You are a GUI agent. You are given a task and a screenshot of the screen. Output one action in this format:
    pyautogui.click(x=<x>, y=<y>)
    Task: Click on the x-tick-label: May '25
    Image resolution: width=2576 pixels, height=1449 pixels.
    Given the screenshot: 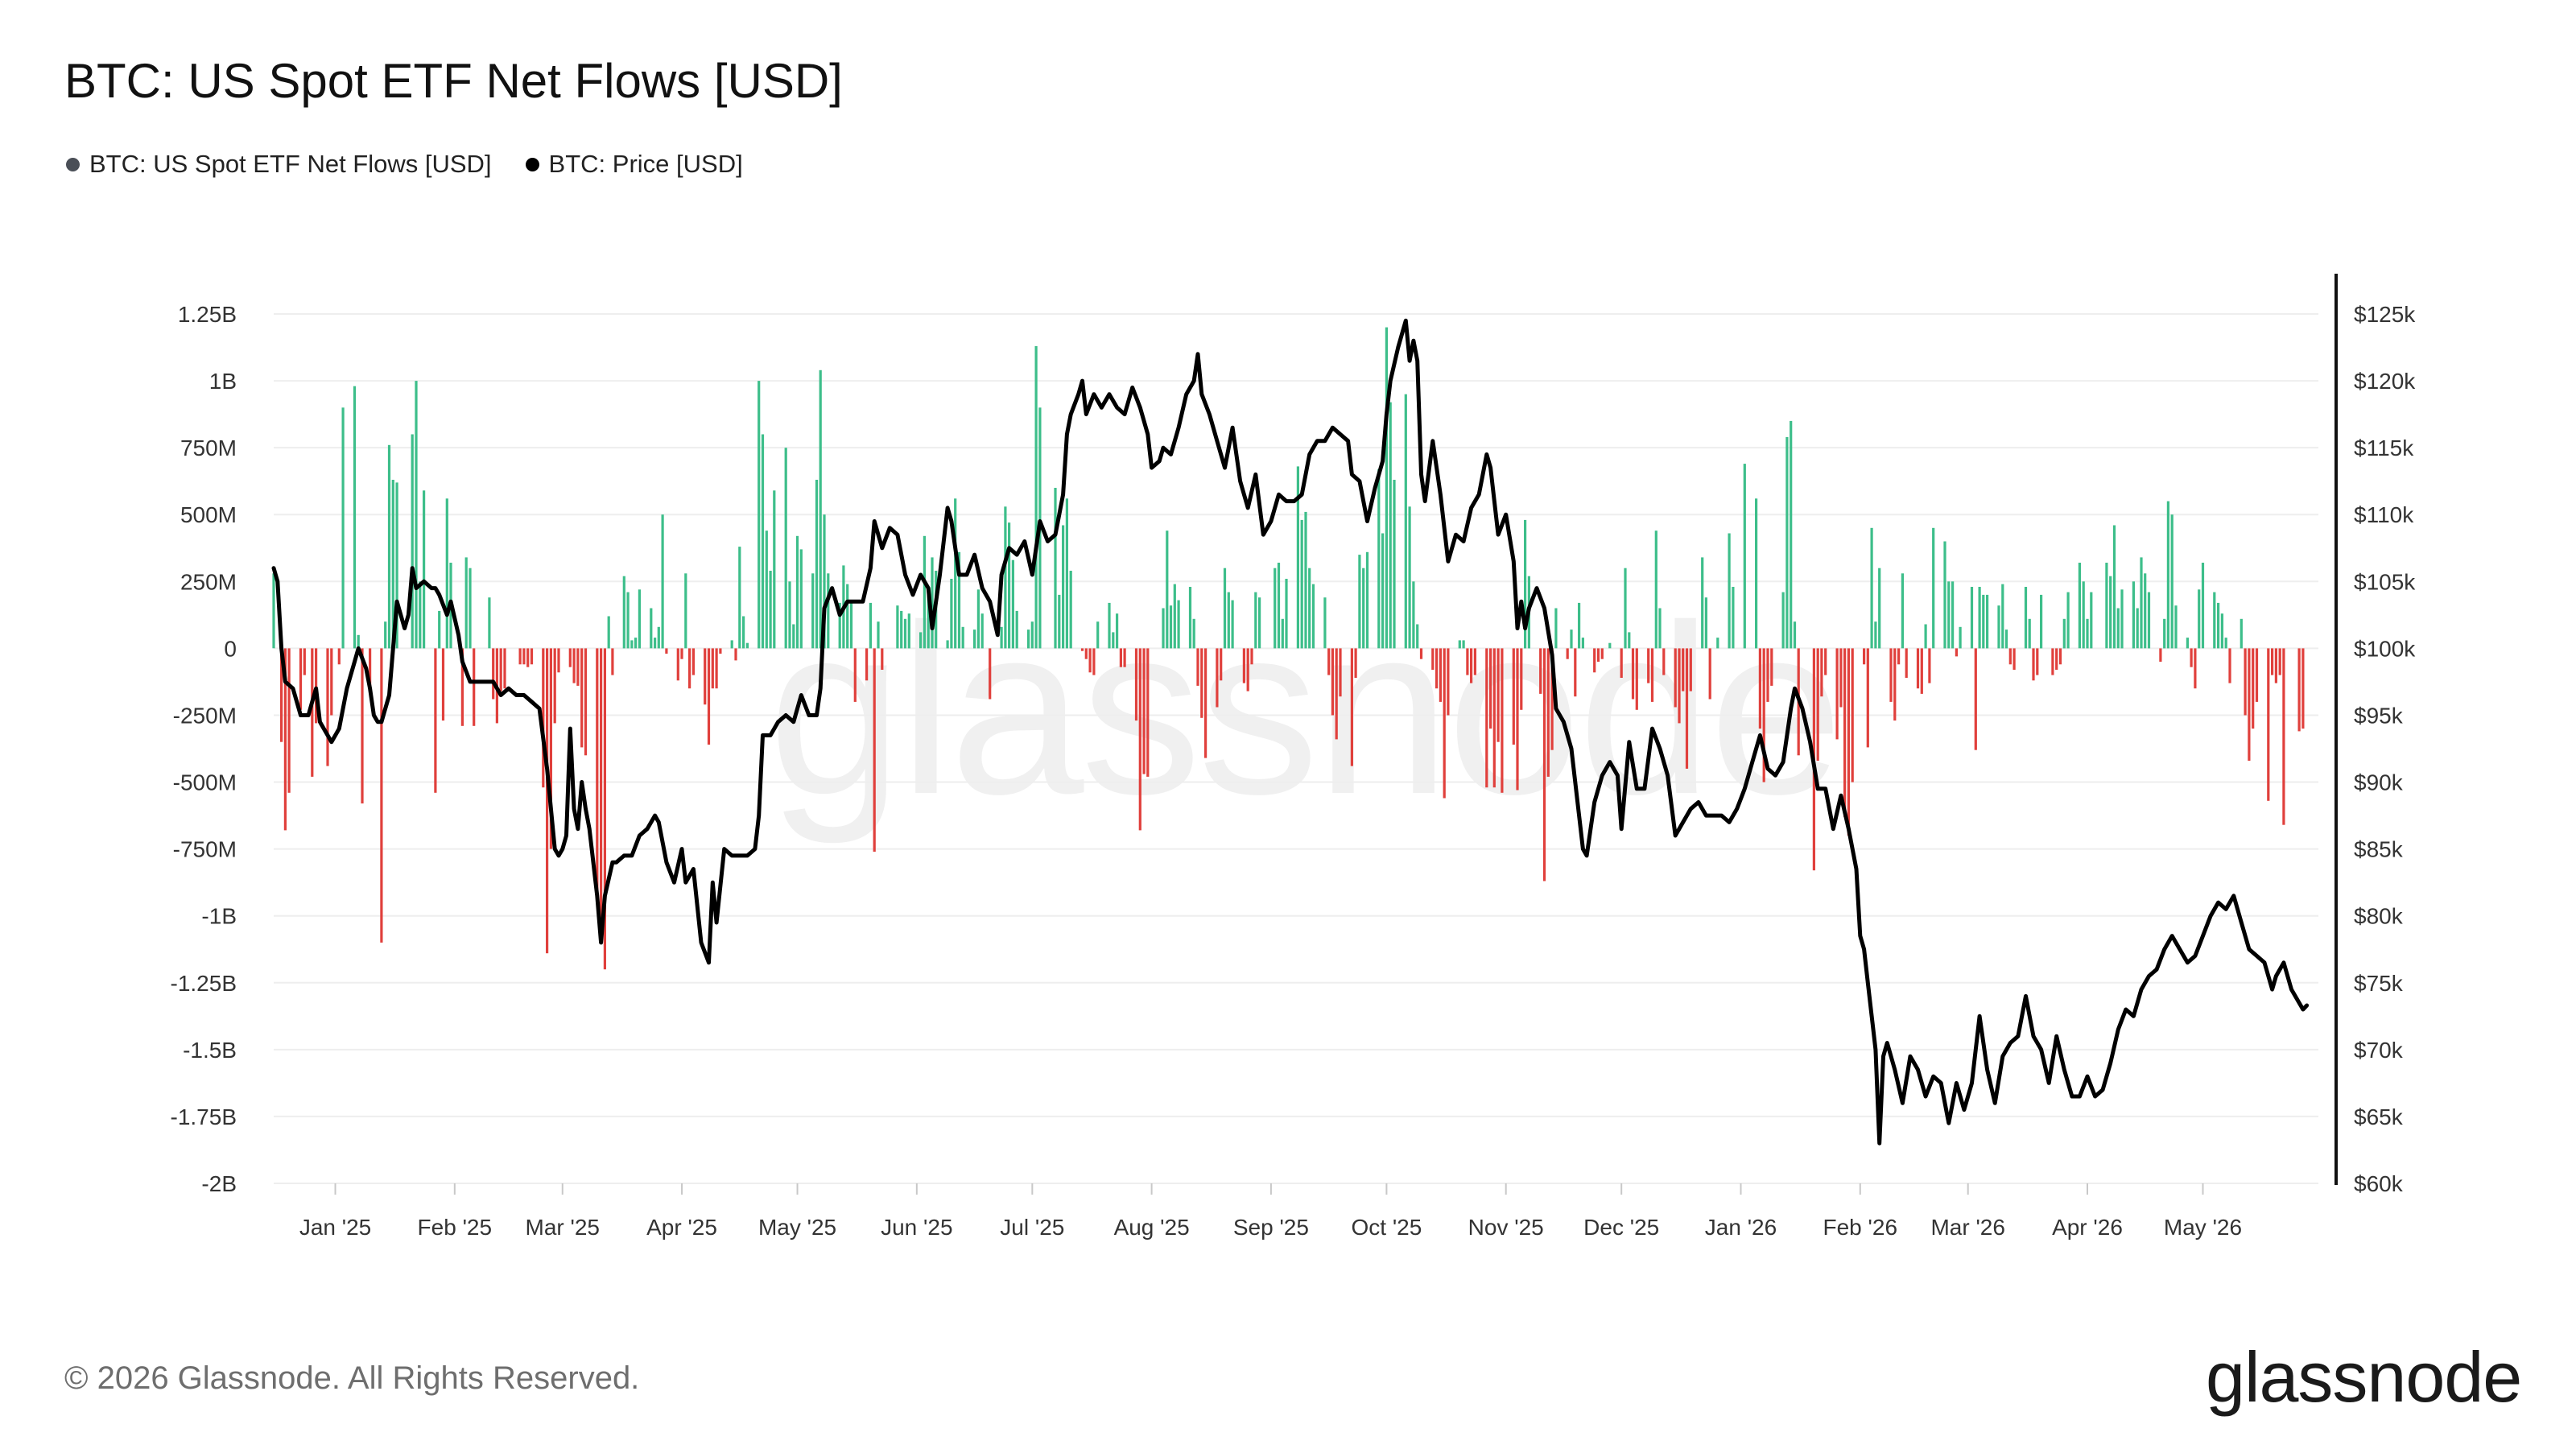 What is the action you would take?
    pyautogui.click(x=797, y=1227)
    